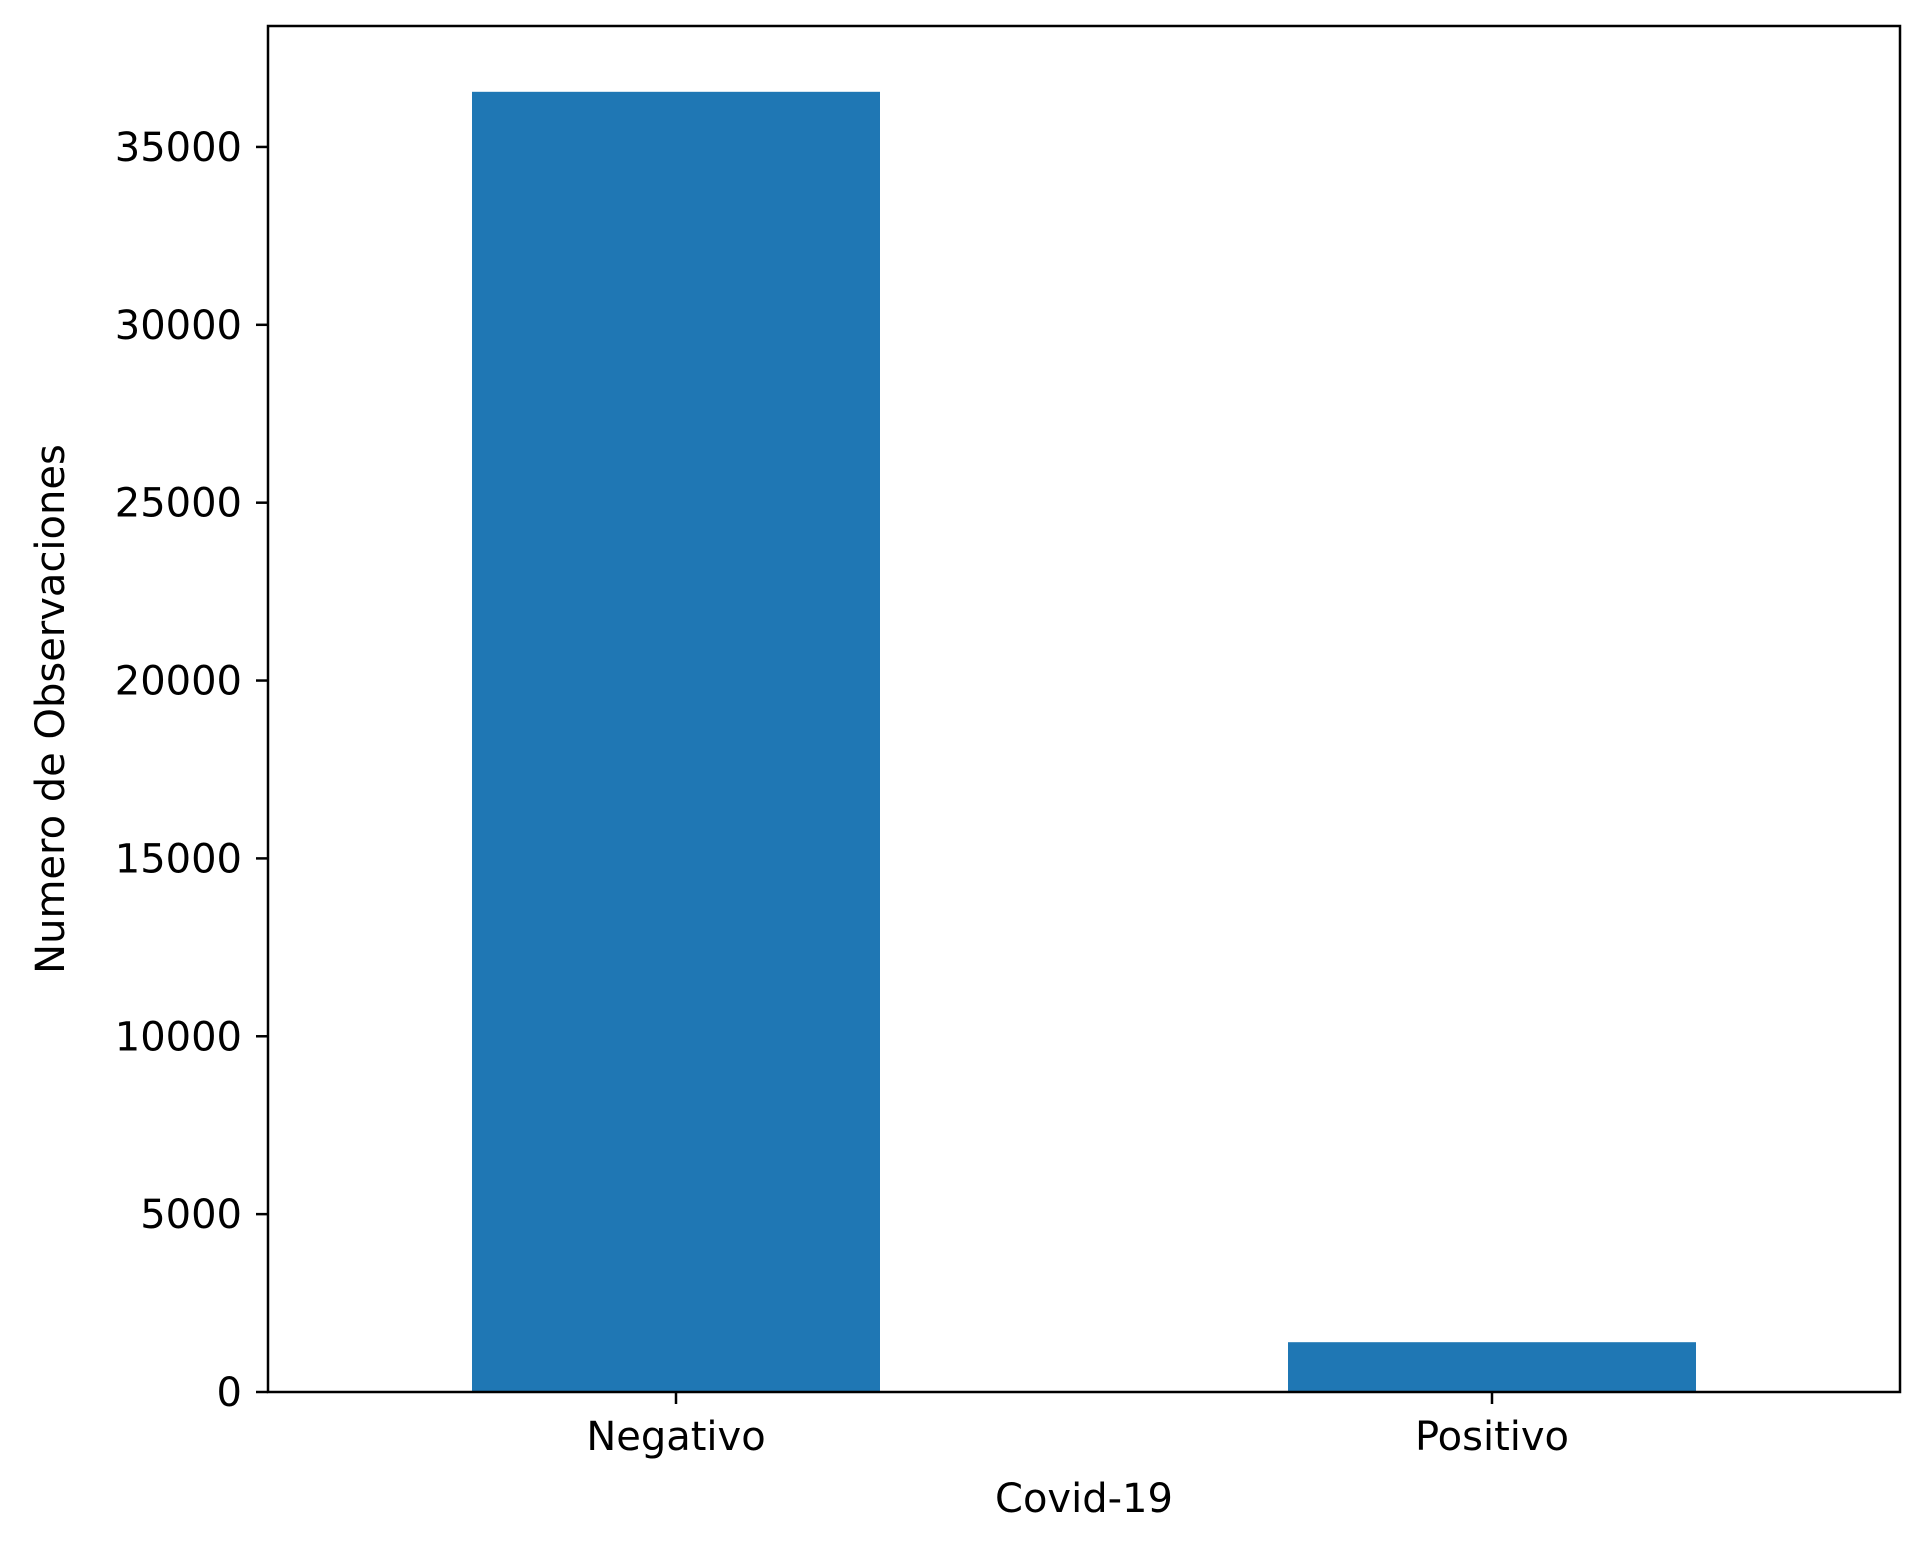 Image resolution: width=1924 pixels, height=1554 pixels. What do you see at coordinates (178, 504) in the screenshot?
I see `y-tick-label: 25000` at bounding box center [178, 504].